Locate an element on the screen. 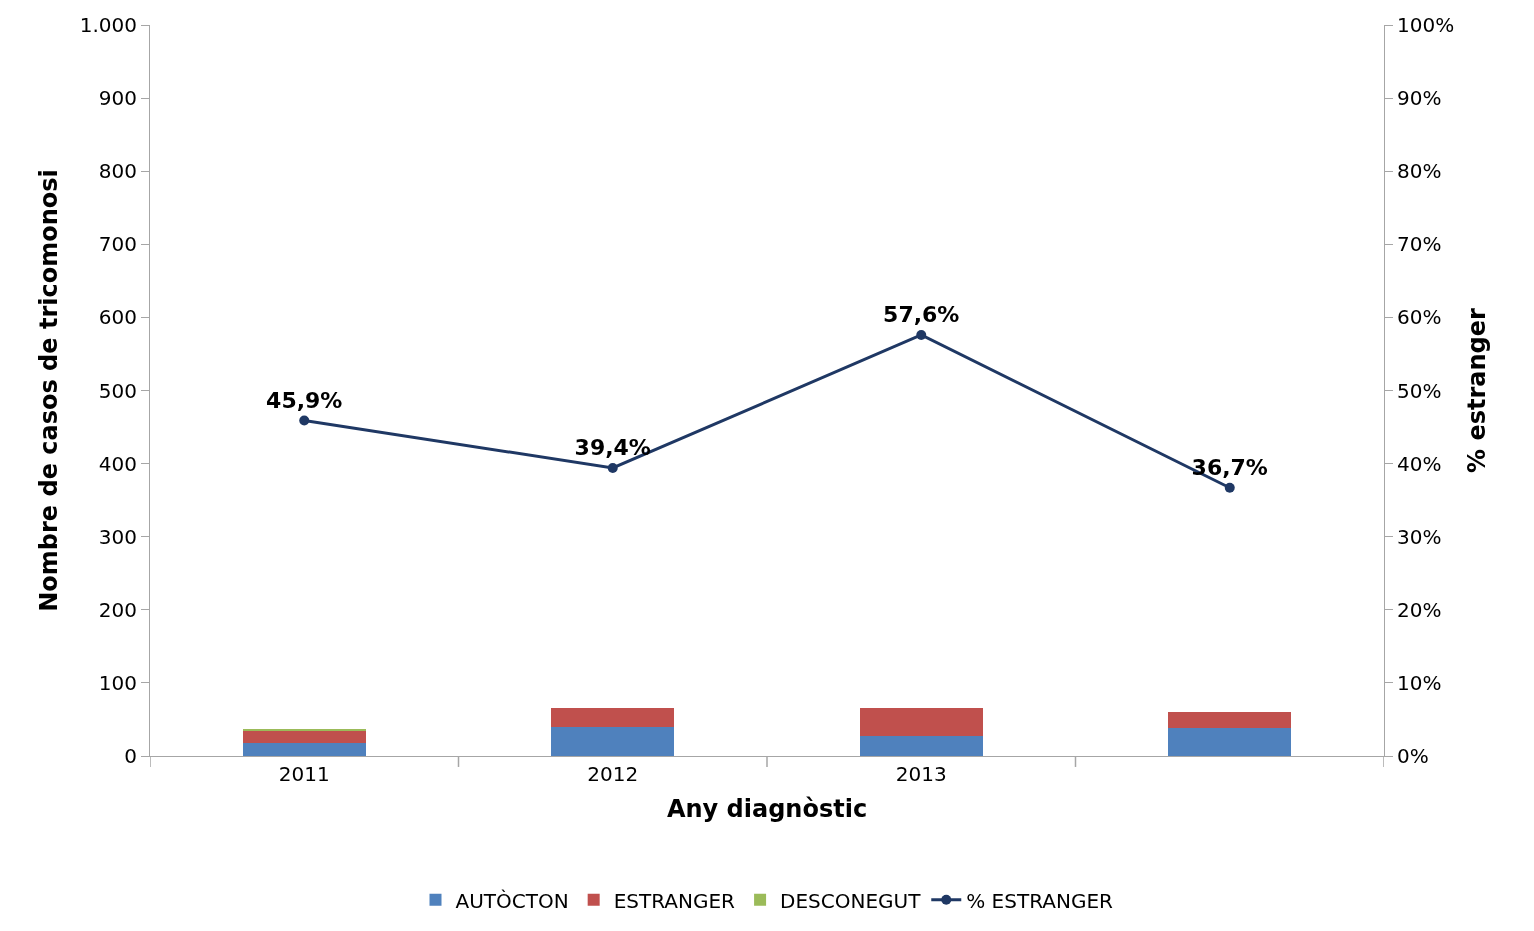 The width and height of the screenshot is (1534, 931). y-tick-label: 0 is located at coordinates (130, 756).